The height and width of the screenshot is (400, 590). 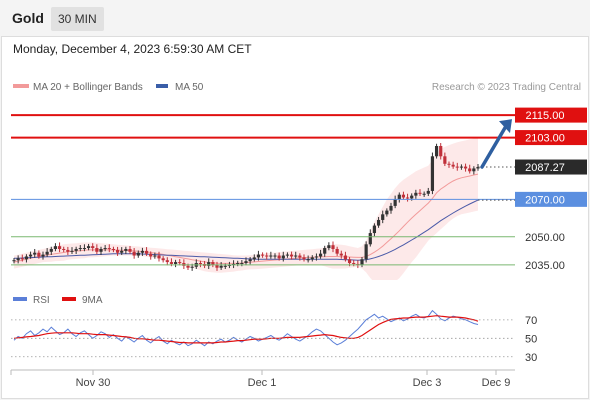 What do you see at coordinates (132, 49) in the screenshot?
I see `timestamp-label: Monday, December 4, 2023 6:59:30 AM CET` at bounding box center [132, 49].